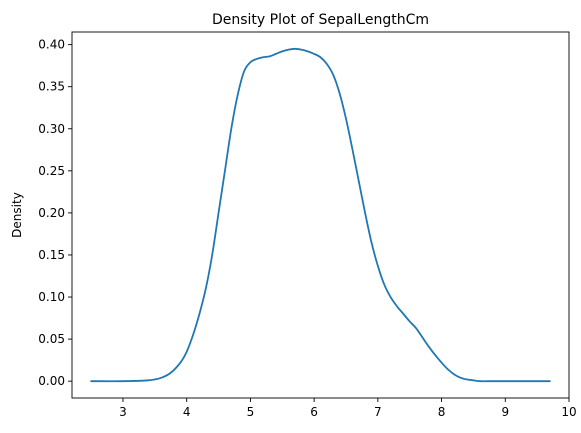 This screenshot has height=433, width=581. What do you see at coordinates (505, 412) in the screenshot?
I see `x-tick-label: 9` at bounding box center [505, 412].